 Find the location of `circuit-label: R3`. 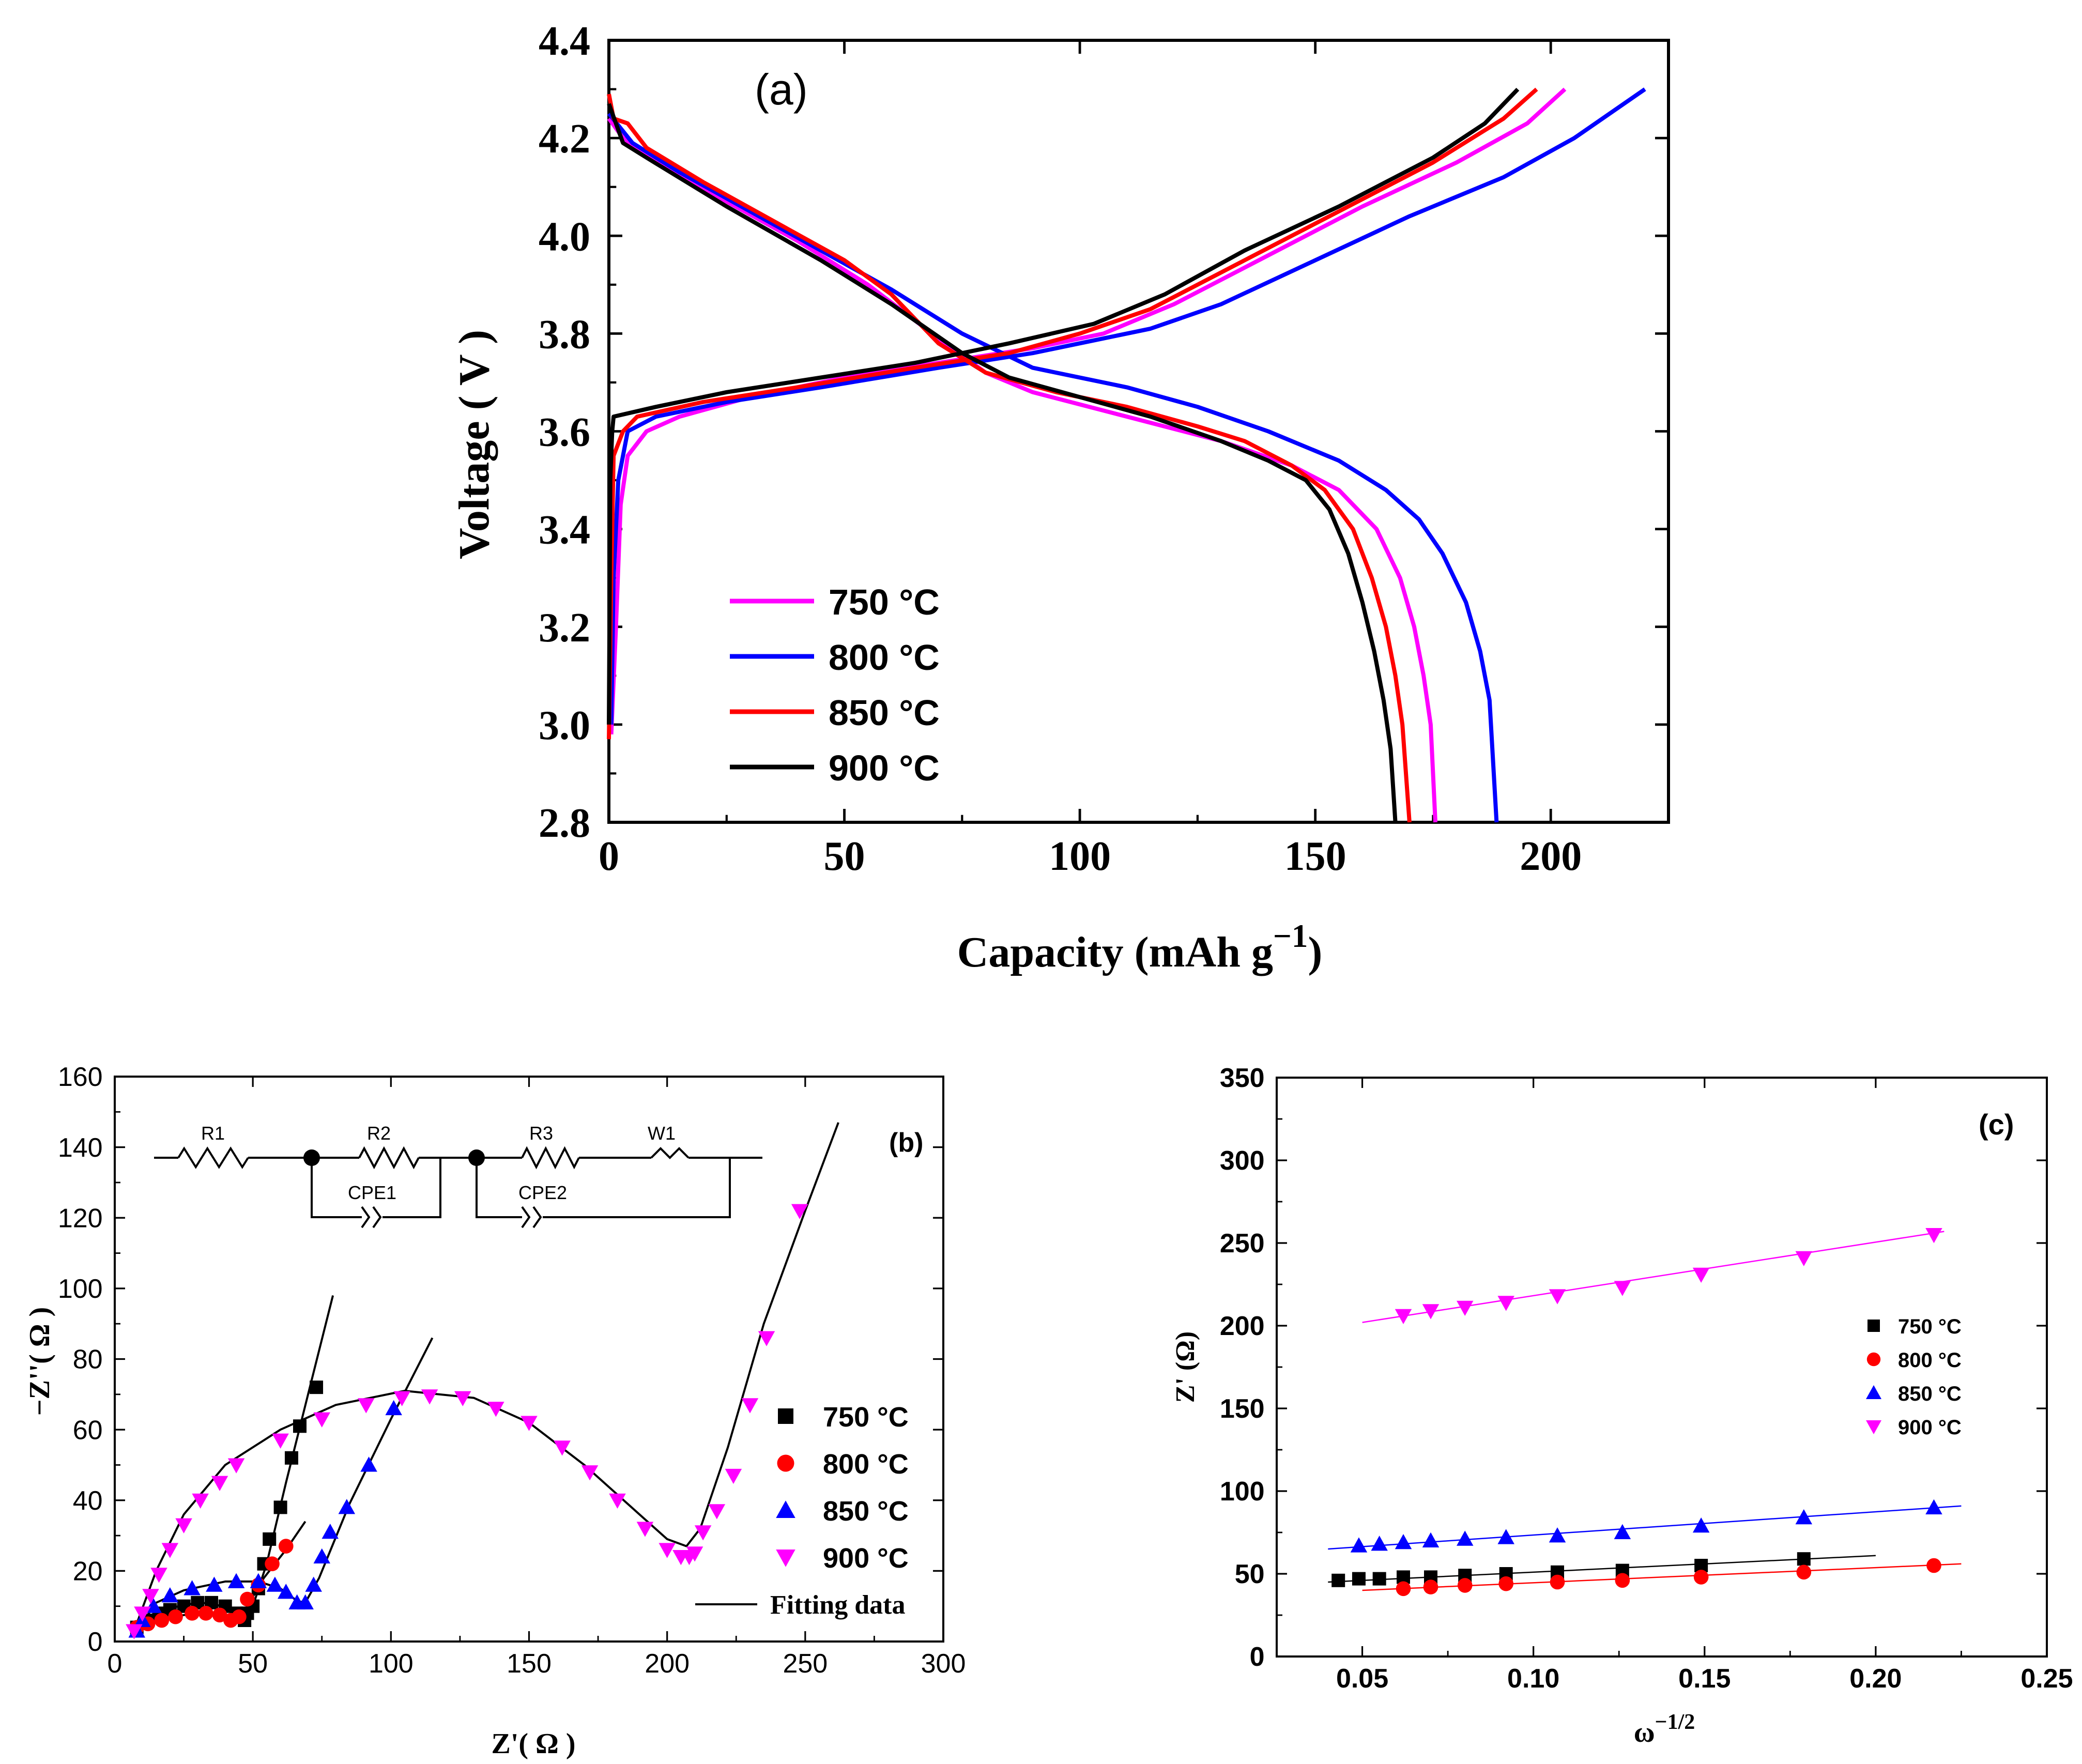

circuit-label: R3 is located at coordinates (541, 1133).